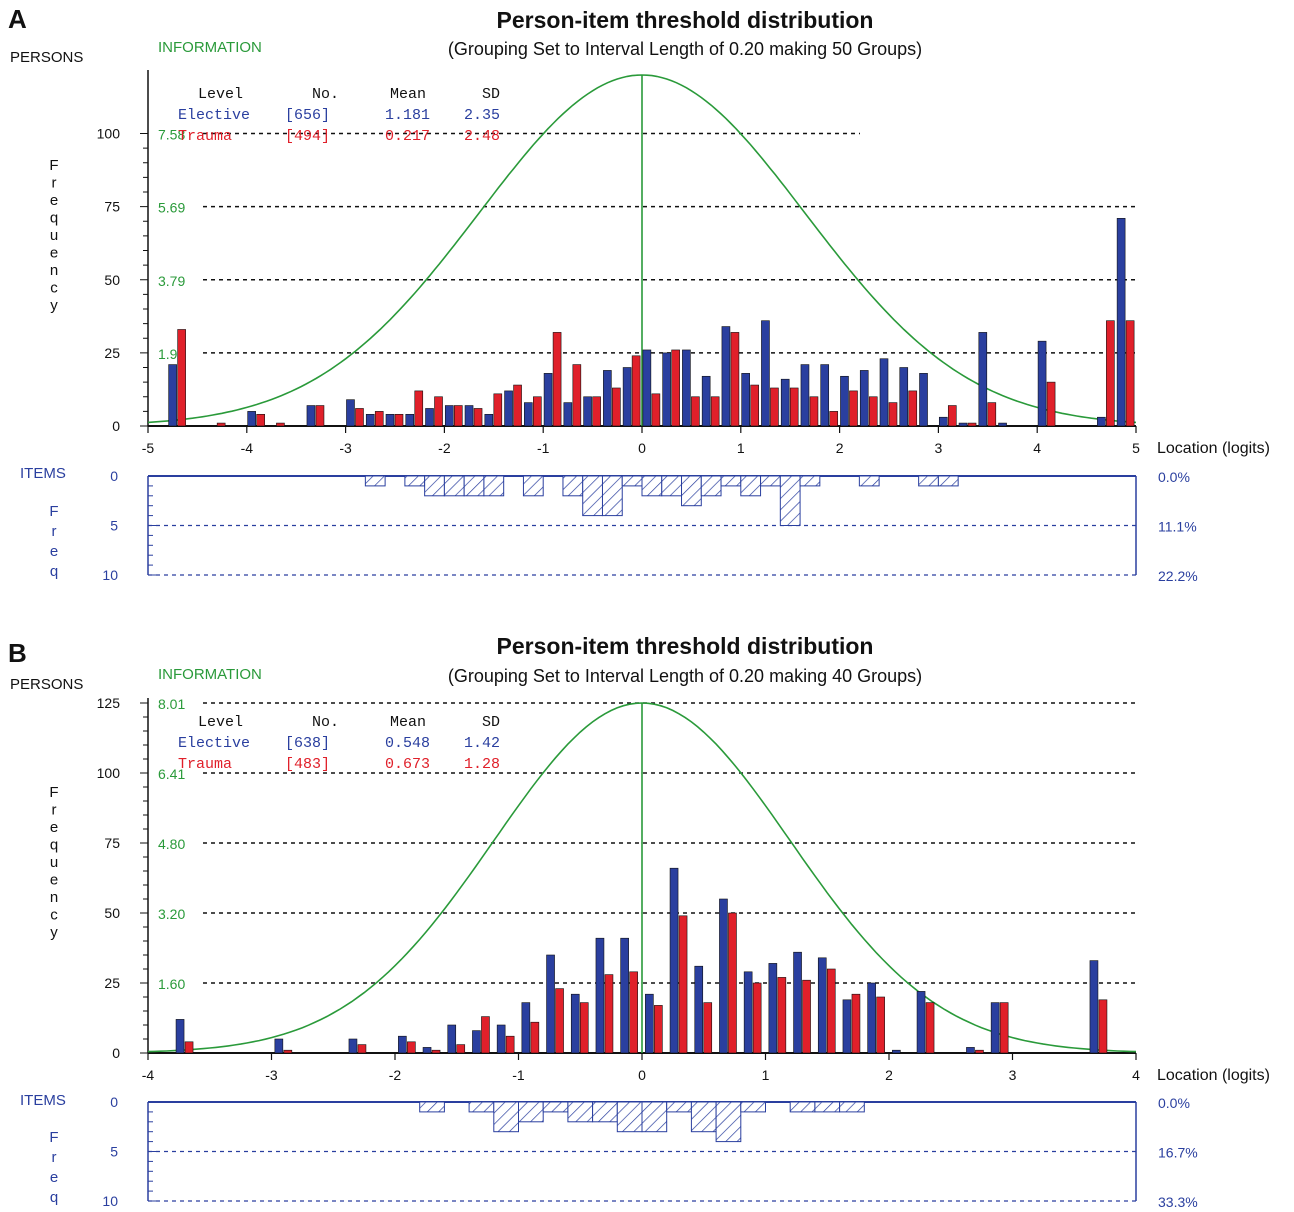 This screenshot has width=1294, height=1212. What do you see at coordinates (171, 135) in the screenshot?
I see `info-tick-label-a: 7.58` at bounding box center [171, 135].